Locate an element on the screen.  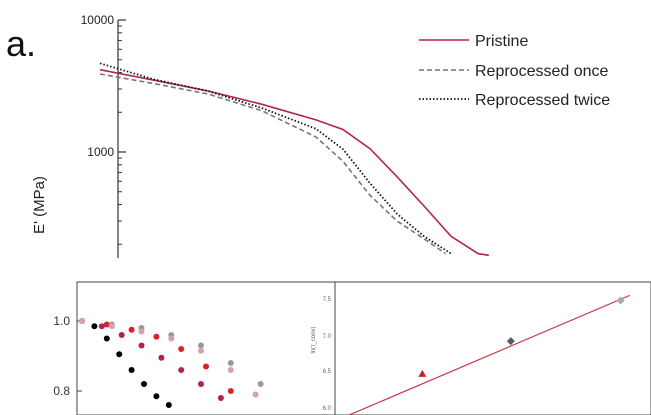
lower-left-points is located at coordinates (171, 363).